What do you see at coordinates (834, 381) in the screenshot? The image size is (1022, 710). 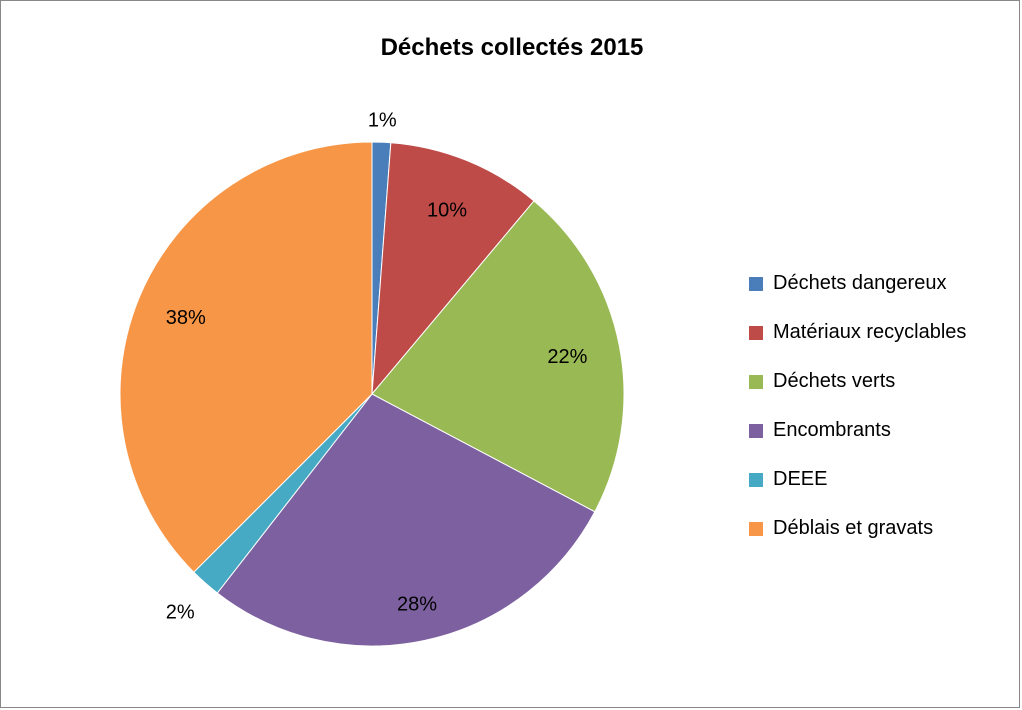 I see `legend-label: Déchets verts` at bounding box center [834, 381].